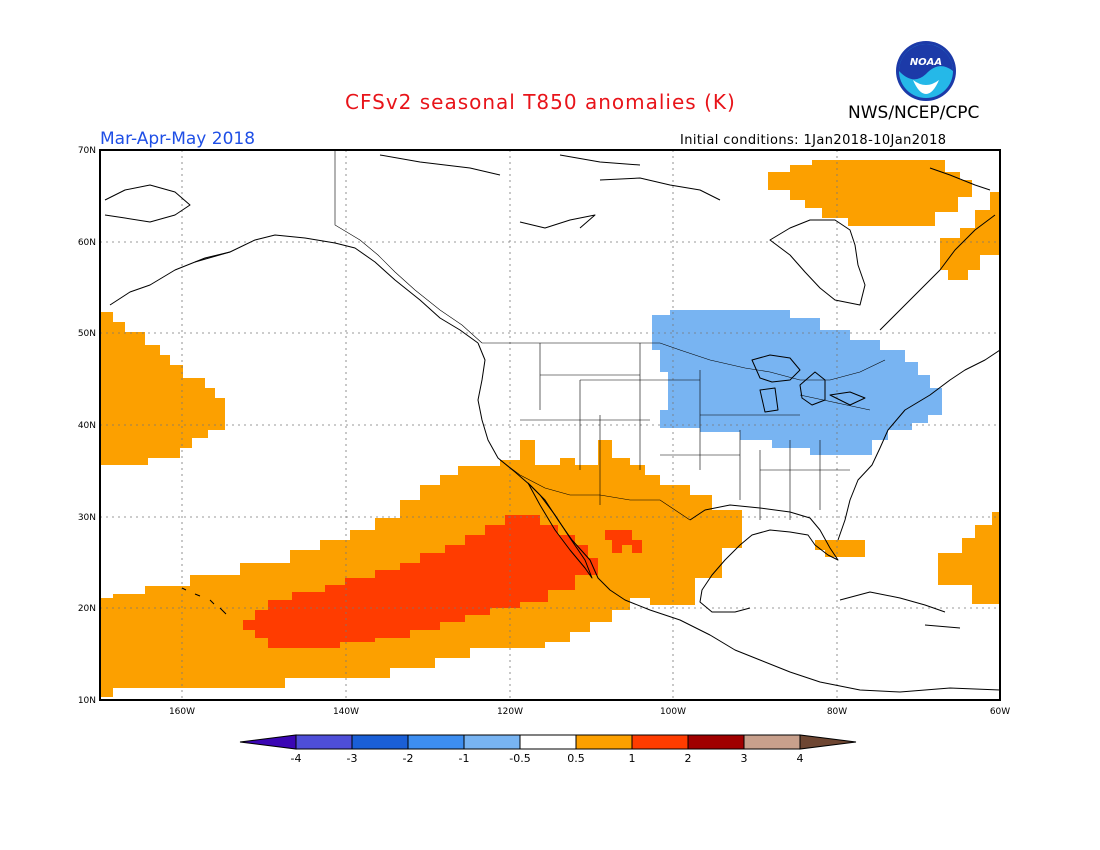 This screenshot has width=1100, height=850. What do you see at coordinates (87, 518) in the screenshot?
I see `lat-label: 30N` at bounding box center [87, 518].